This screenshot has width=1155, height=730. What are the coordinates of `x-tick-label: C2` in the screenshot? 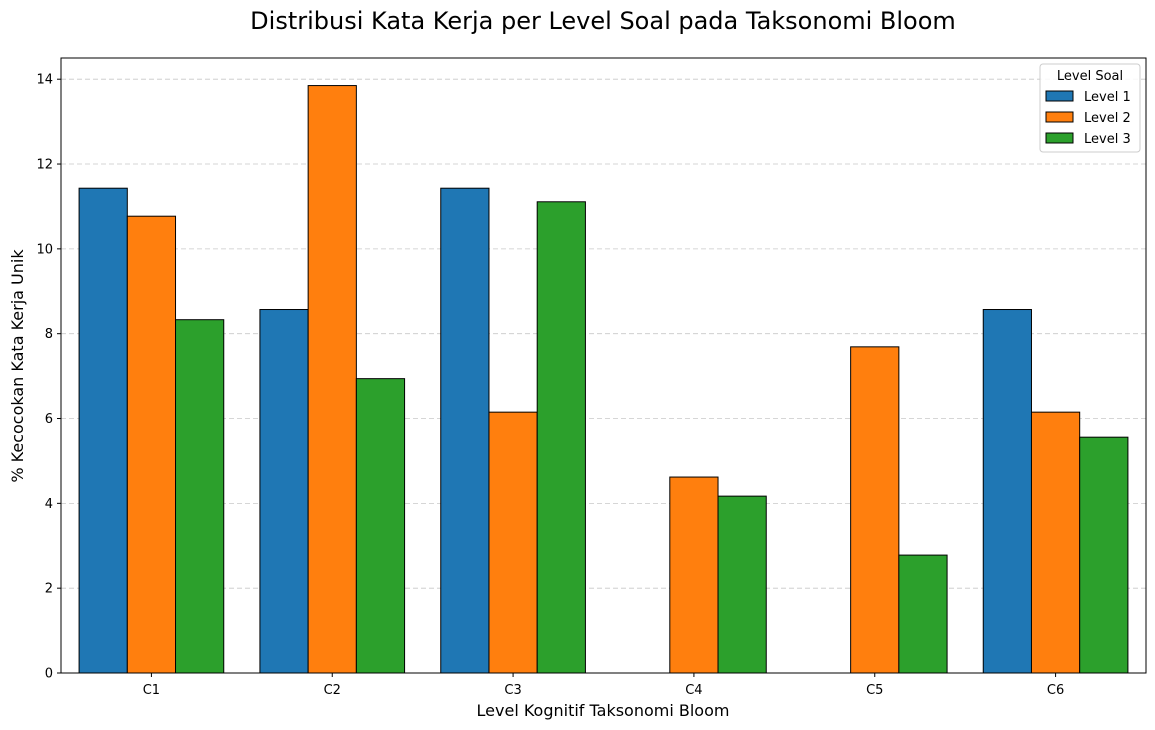 It's located at (332, 690).